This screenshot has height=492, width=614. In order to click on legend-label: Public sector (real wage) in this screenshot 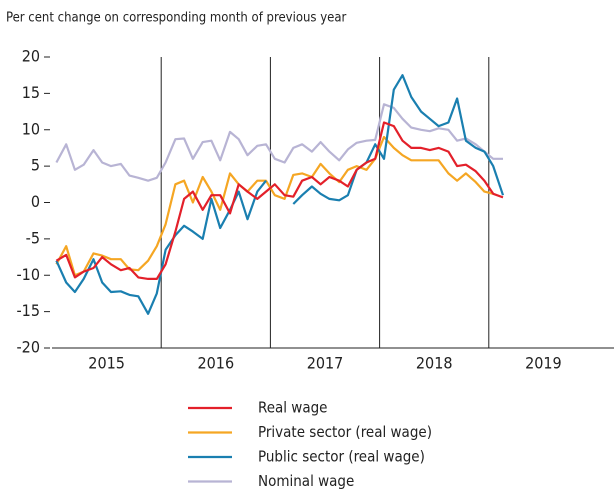, I will do `click(341, 457)`.